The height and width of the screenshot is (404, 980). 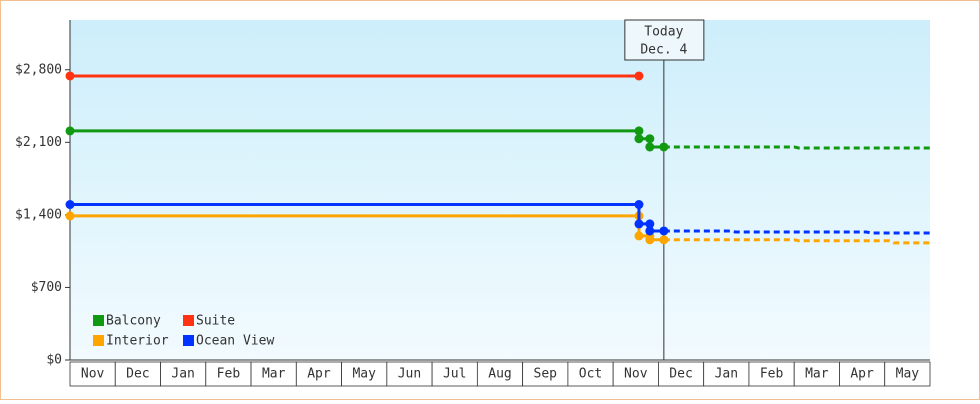 I want to click on today-label: Today, so click(x=663, y=32).